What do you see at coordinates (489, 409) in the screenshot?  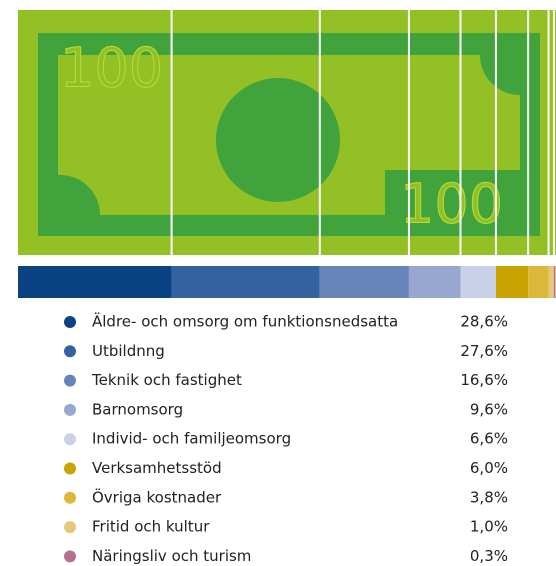 I see `value-label: 9,6%` at bounding box center [489, 409].